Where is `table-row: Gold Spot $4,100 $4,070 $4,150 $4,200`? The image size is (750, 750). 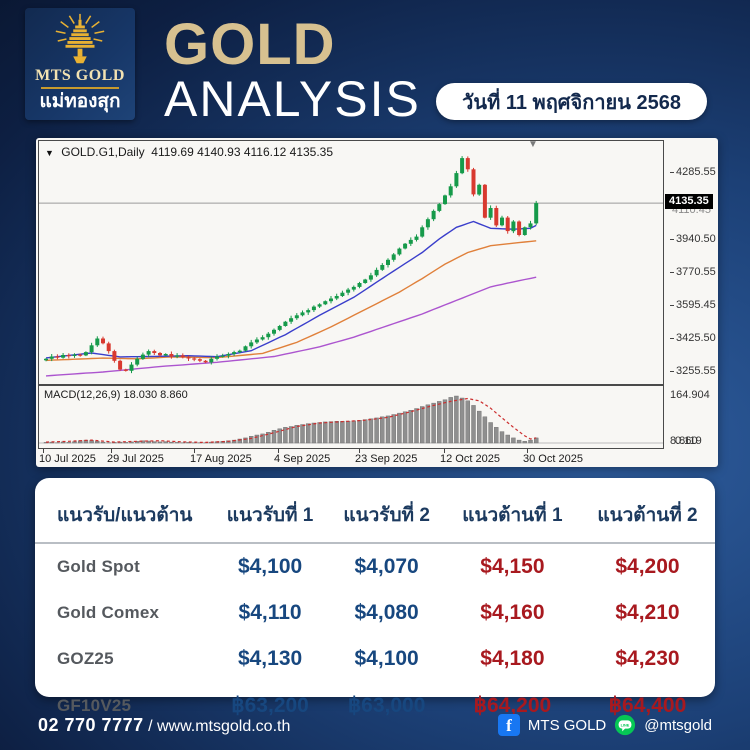 table-row: Gold Spot $4,100 $4,070 $4,150 $4,200 is located at coordinates (375, 566).